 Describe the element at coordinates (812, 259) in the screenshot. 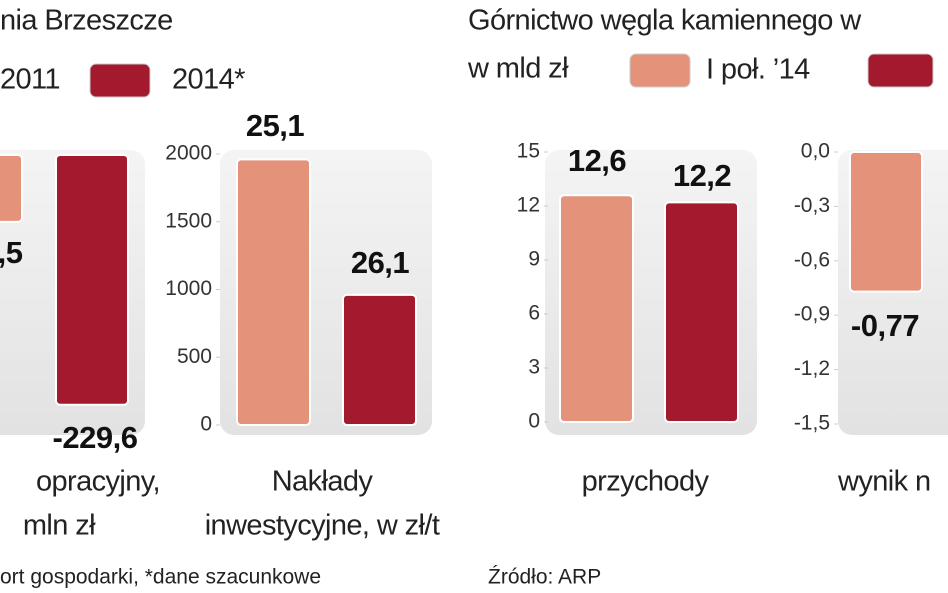

I see `y-tick-label: -0,6` at that location.